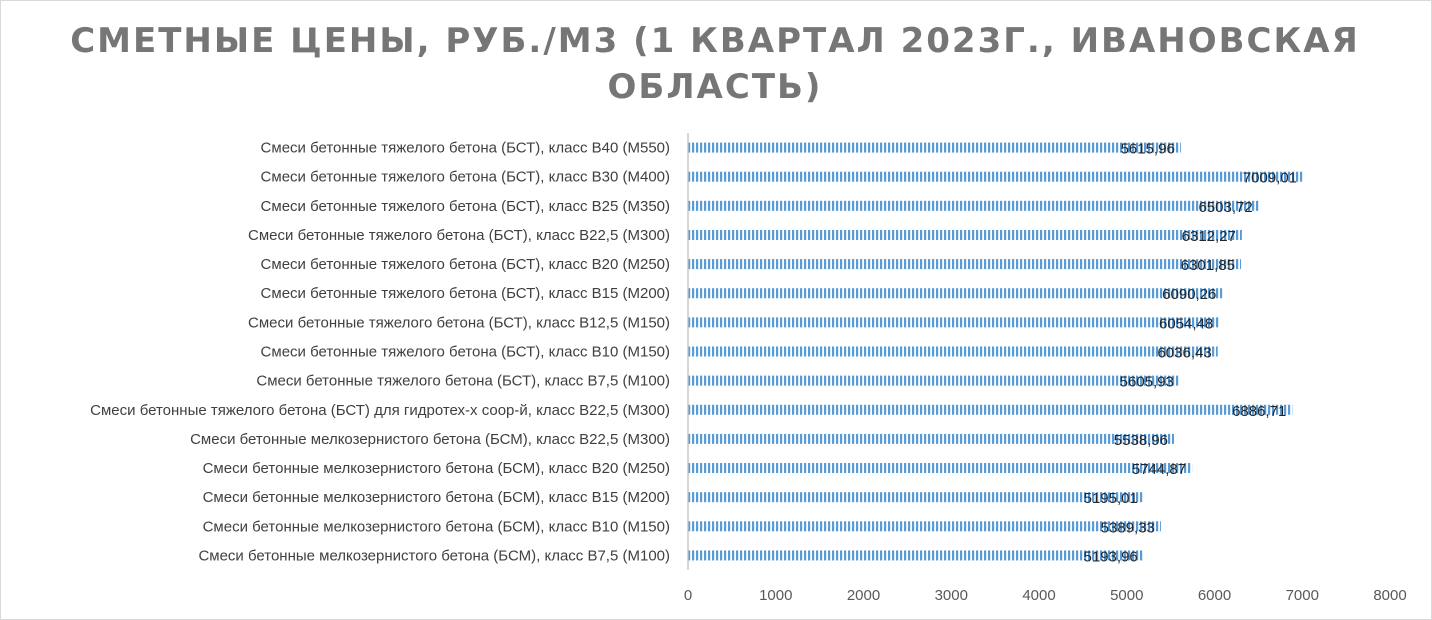 This screenshot has width=1432, height=620. I want to click on data-label: 5744,87, so click(1159, 469).